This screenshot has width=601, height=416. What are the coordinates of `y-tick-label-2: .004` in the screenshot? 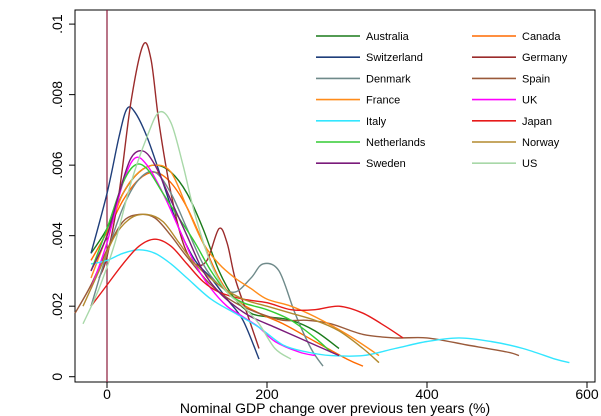 It's located at (57, 235).